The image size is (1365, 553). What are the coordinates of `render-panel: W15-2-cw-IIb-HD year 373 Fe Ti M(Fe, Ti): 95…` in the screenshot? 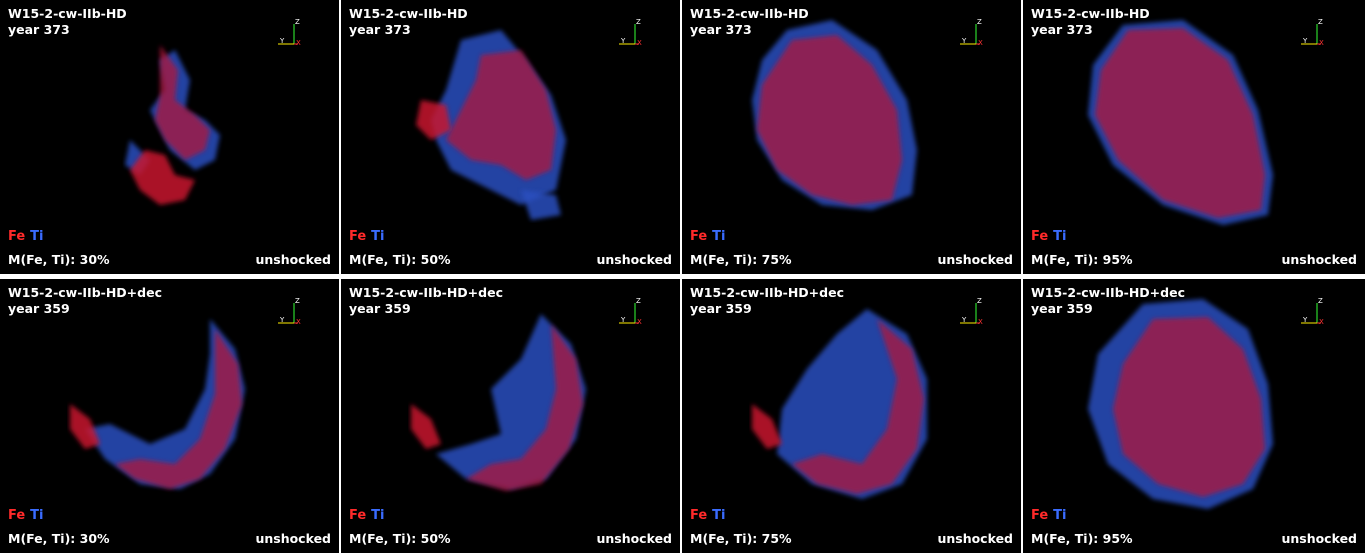 It's located at (1194, 137).